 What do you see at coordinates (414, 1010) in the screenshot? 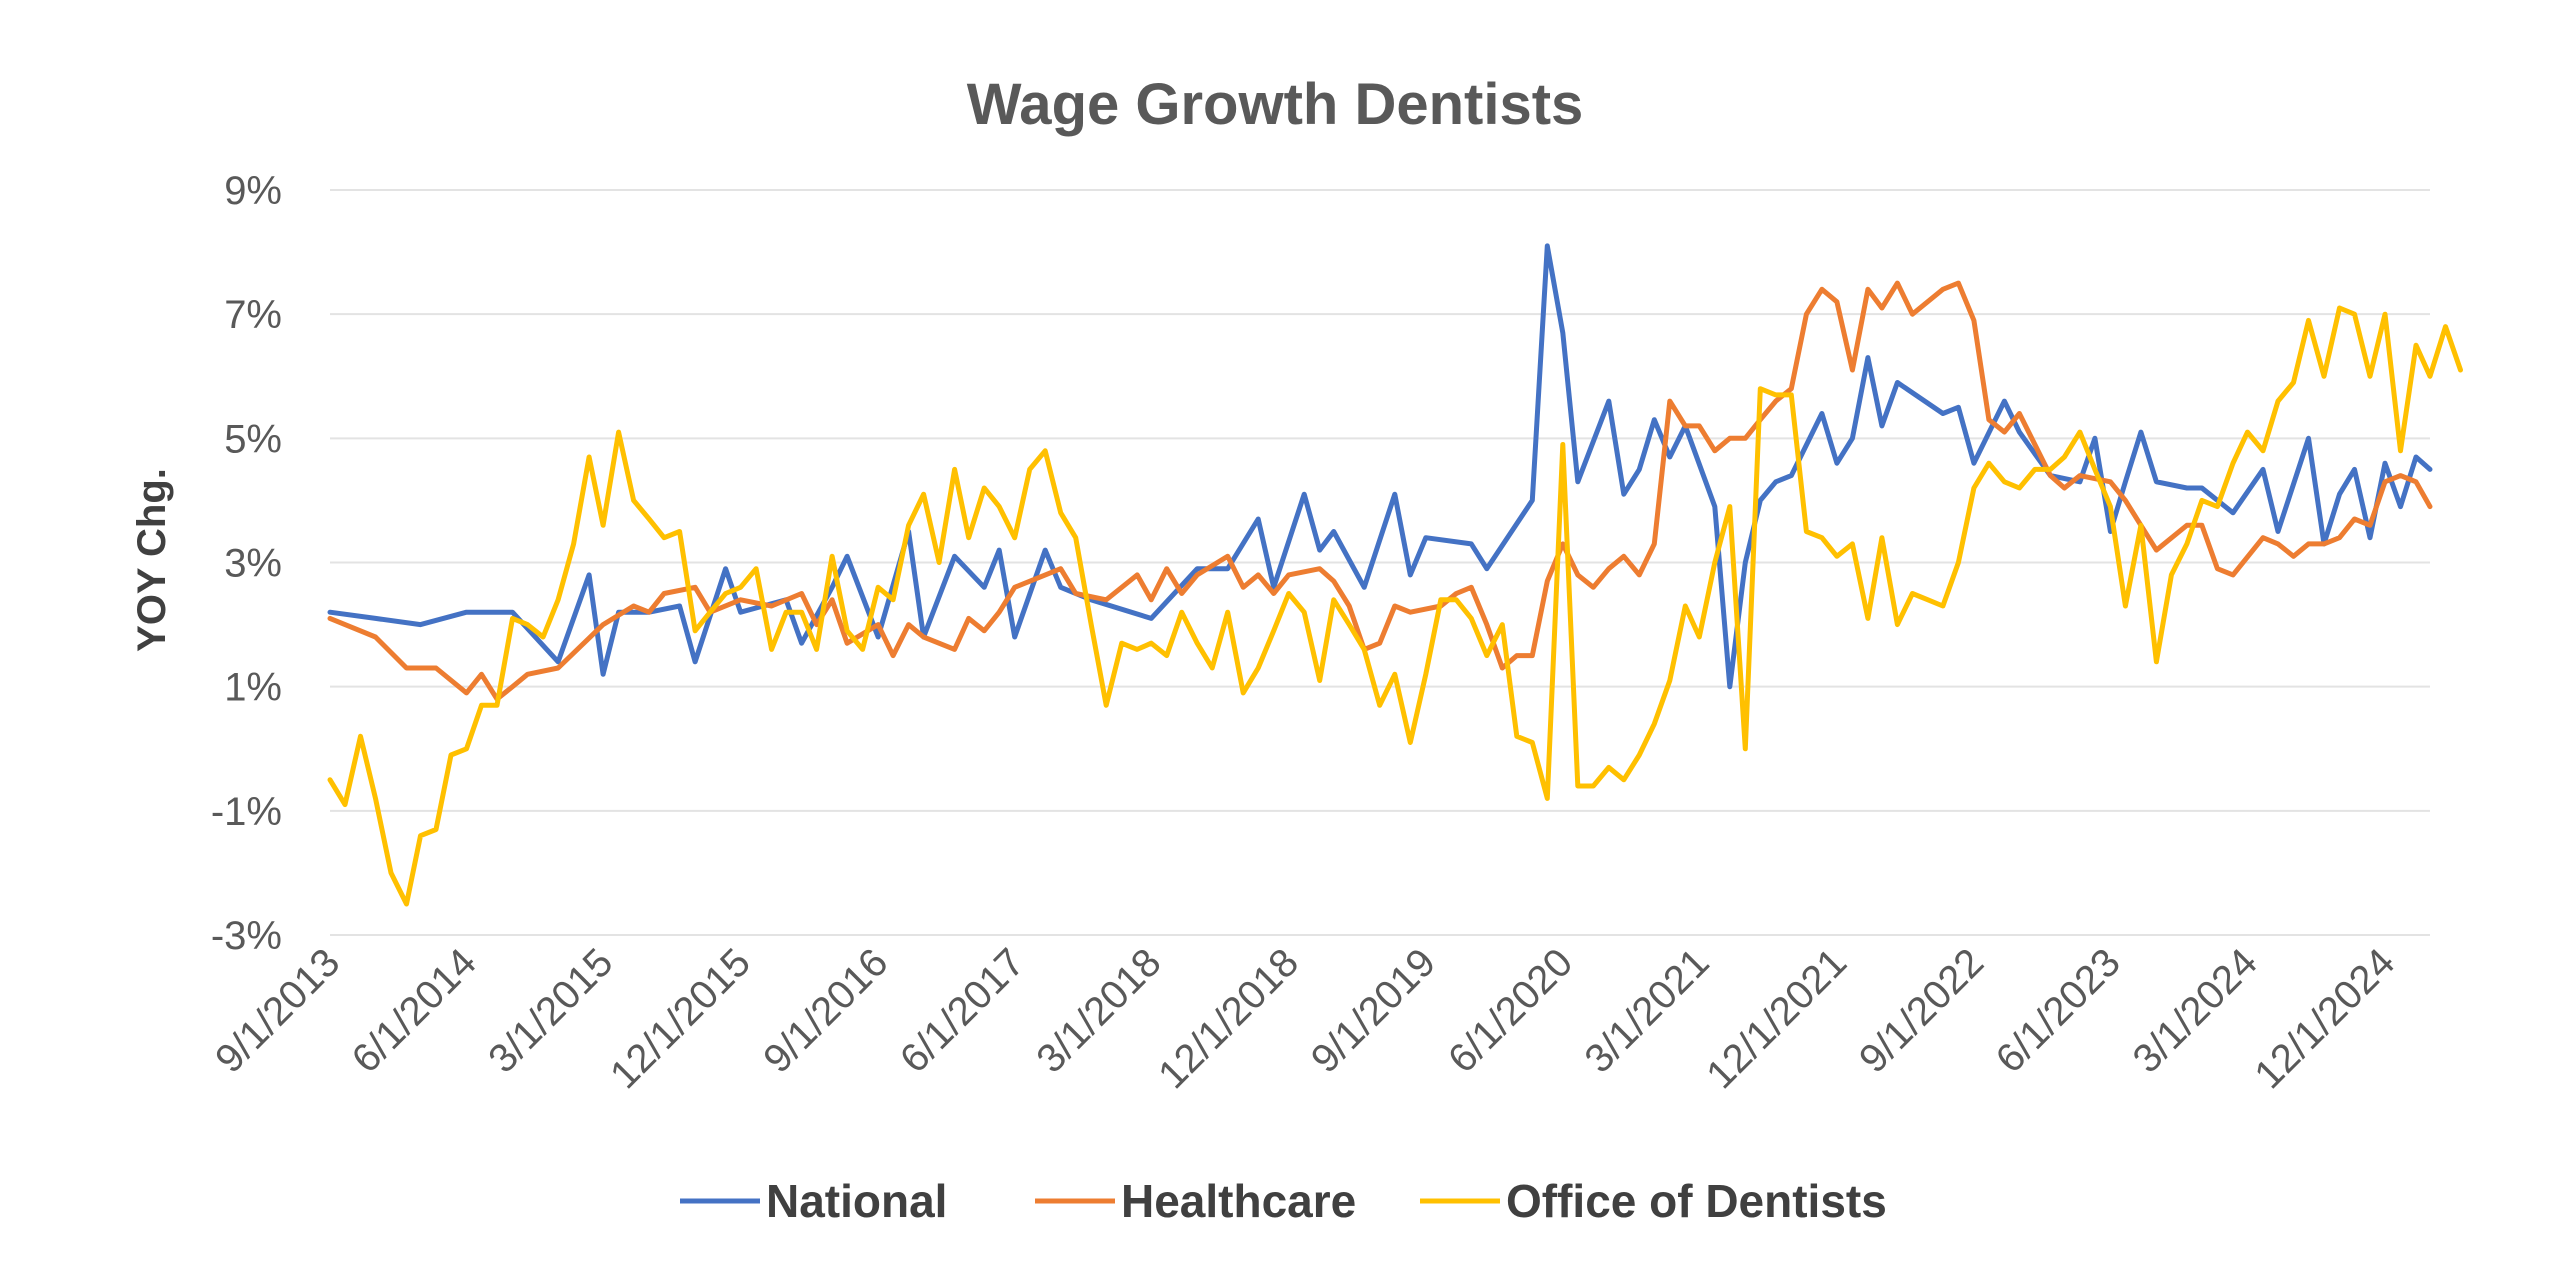
I see `x-tick-label: 6/1/2014` at bounding box center [414, 1010].